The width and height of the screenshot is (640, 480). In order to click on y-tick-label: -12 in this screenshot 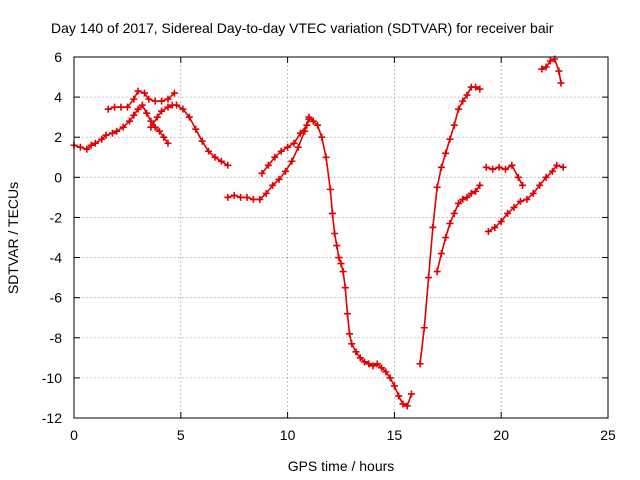, I will do `click(52, 418)`.